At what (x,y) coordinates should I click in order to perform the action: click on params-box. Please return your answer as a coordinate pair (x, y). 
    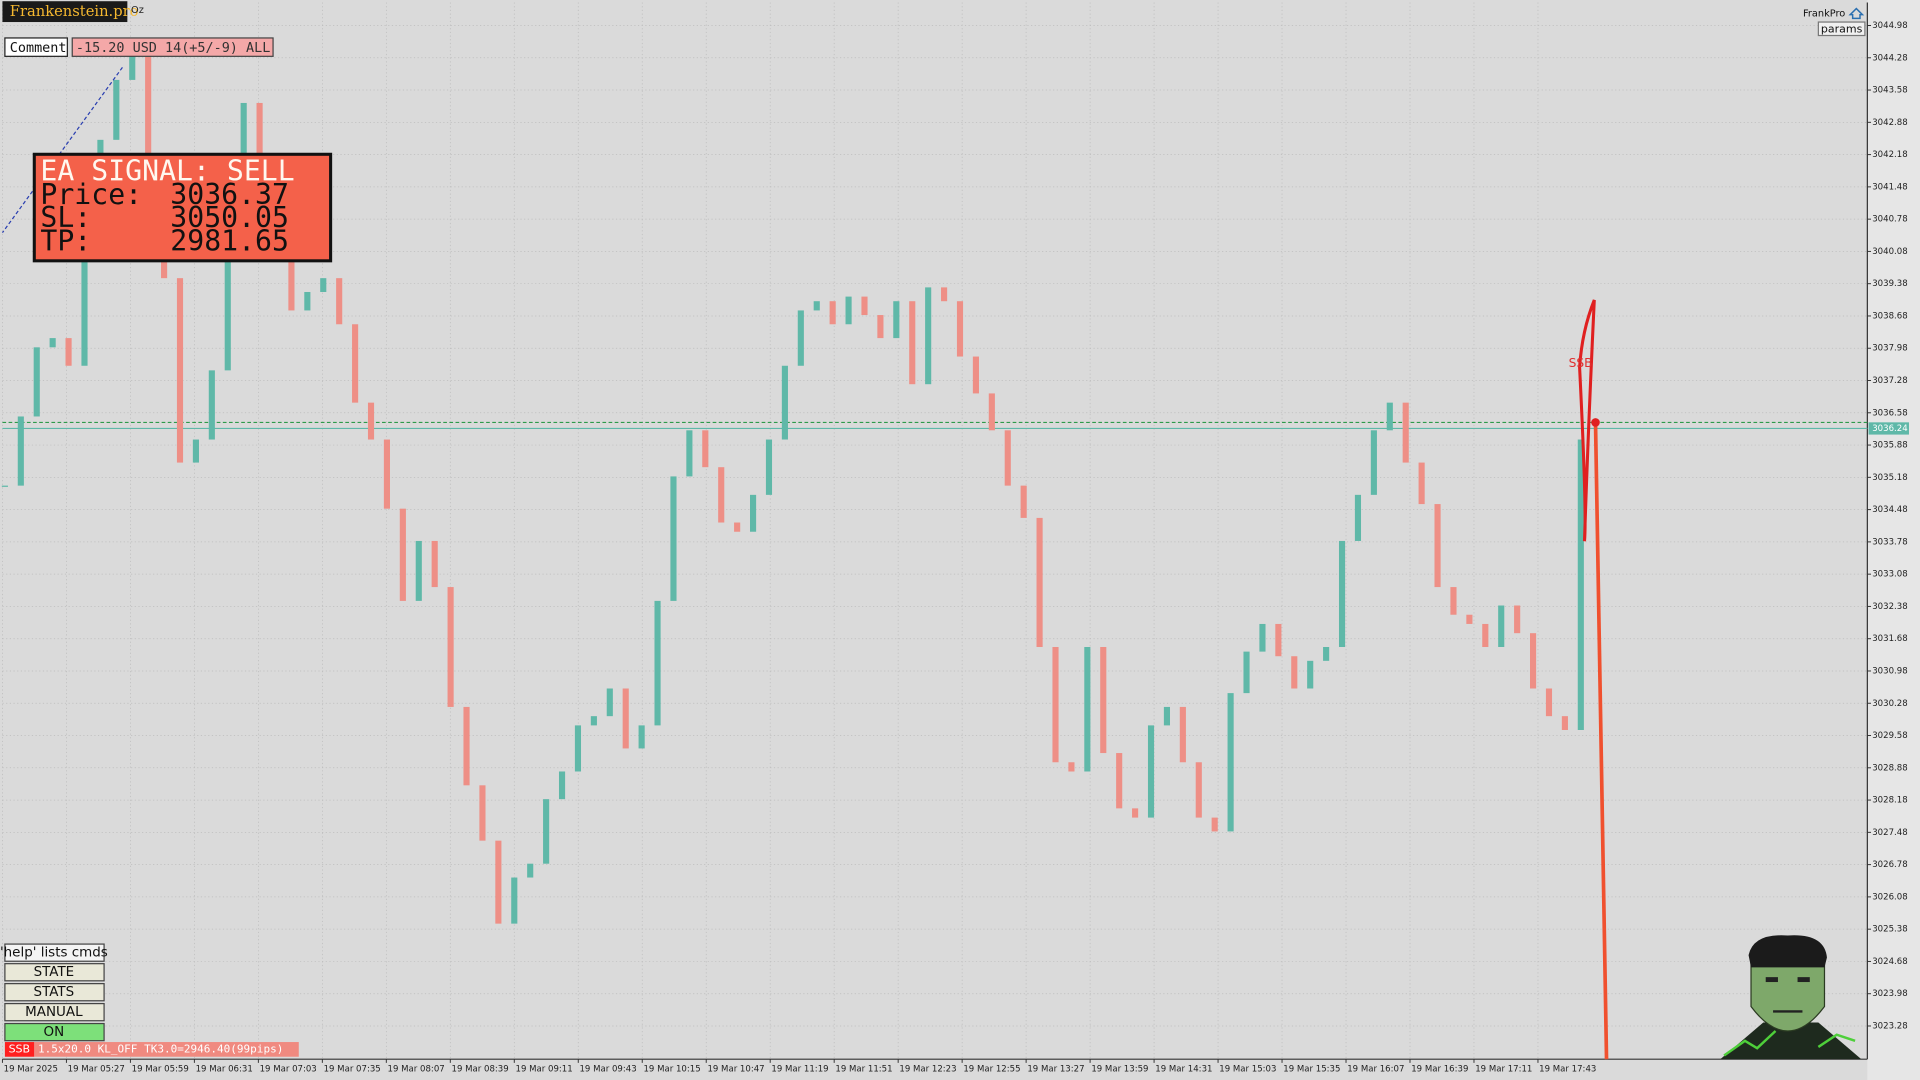
    Looking at the image, I should click on (1841, 29).